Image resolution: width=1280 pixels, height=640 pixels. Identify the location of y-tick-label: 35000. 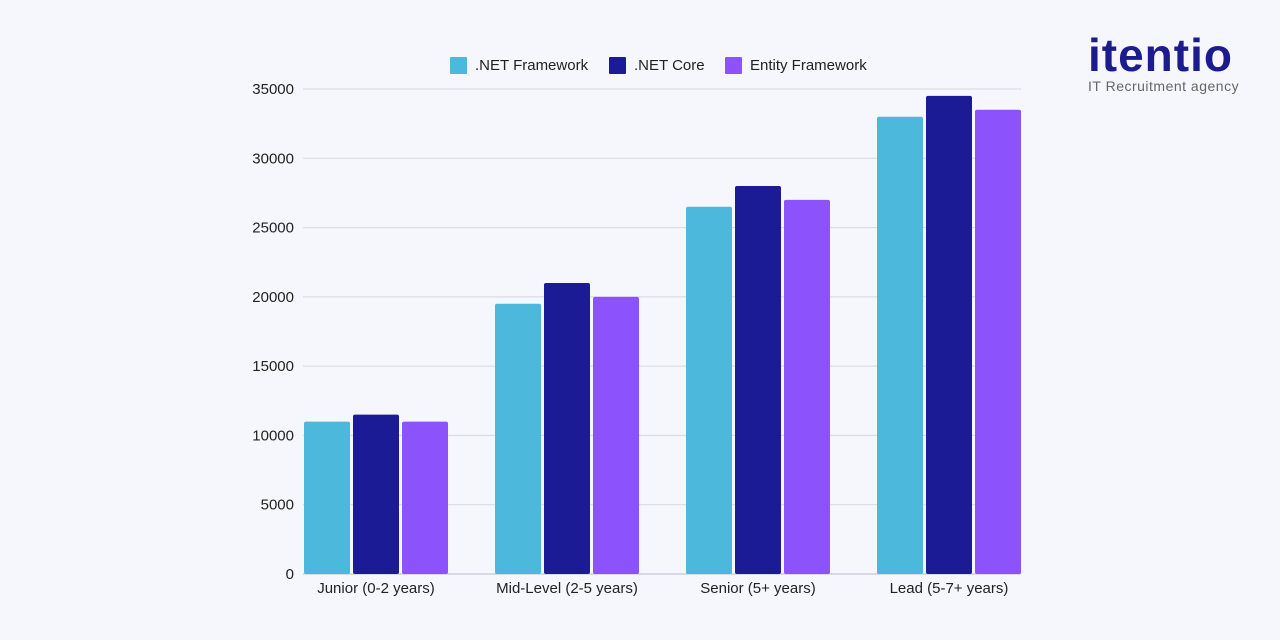
(273, 89).